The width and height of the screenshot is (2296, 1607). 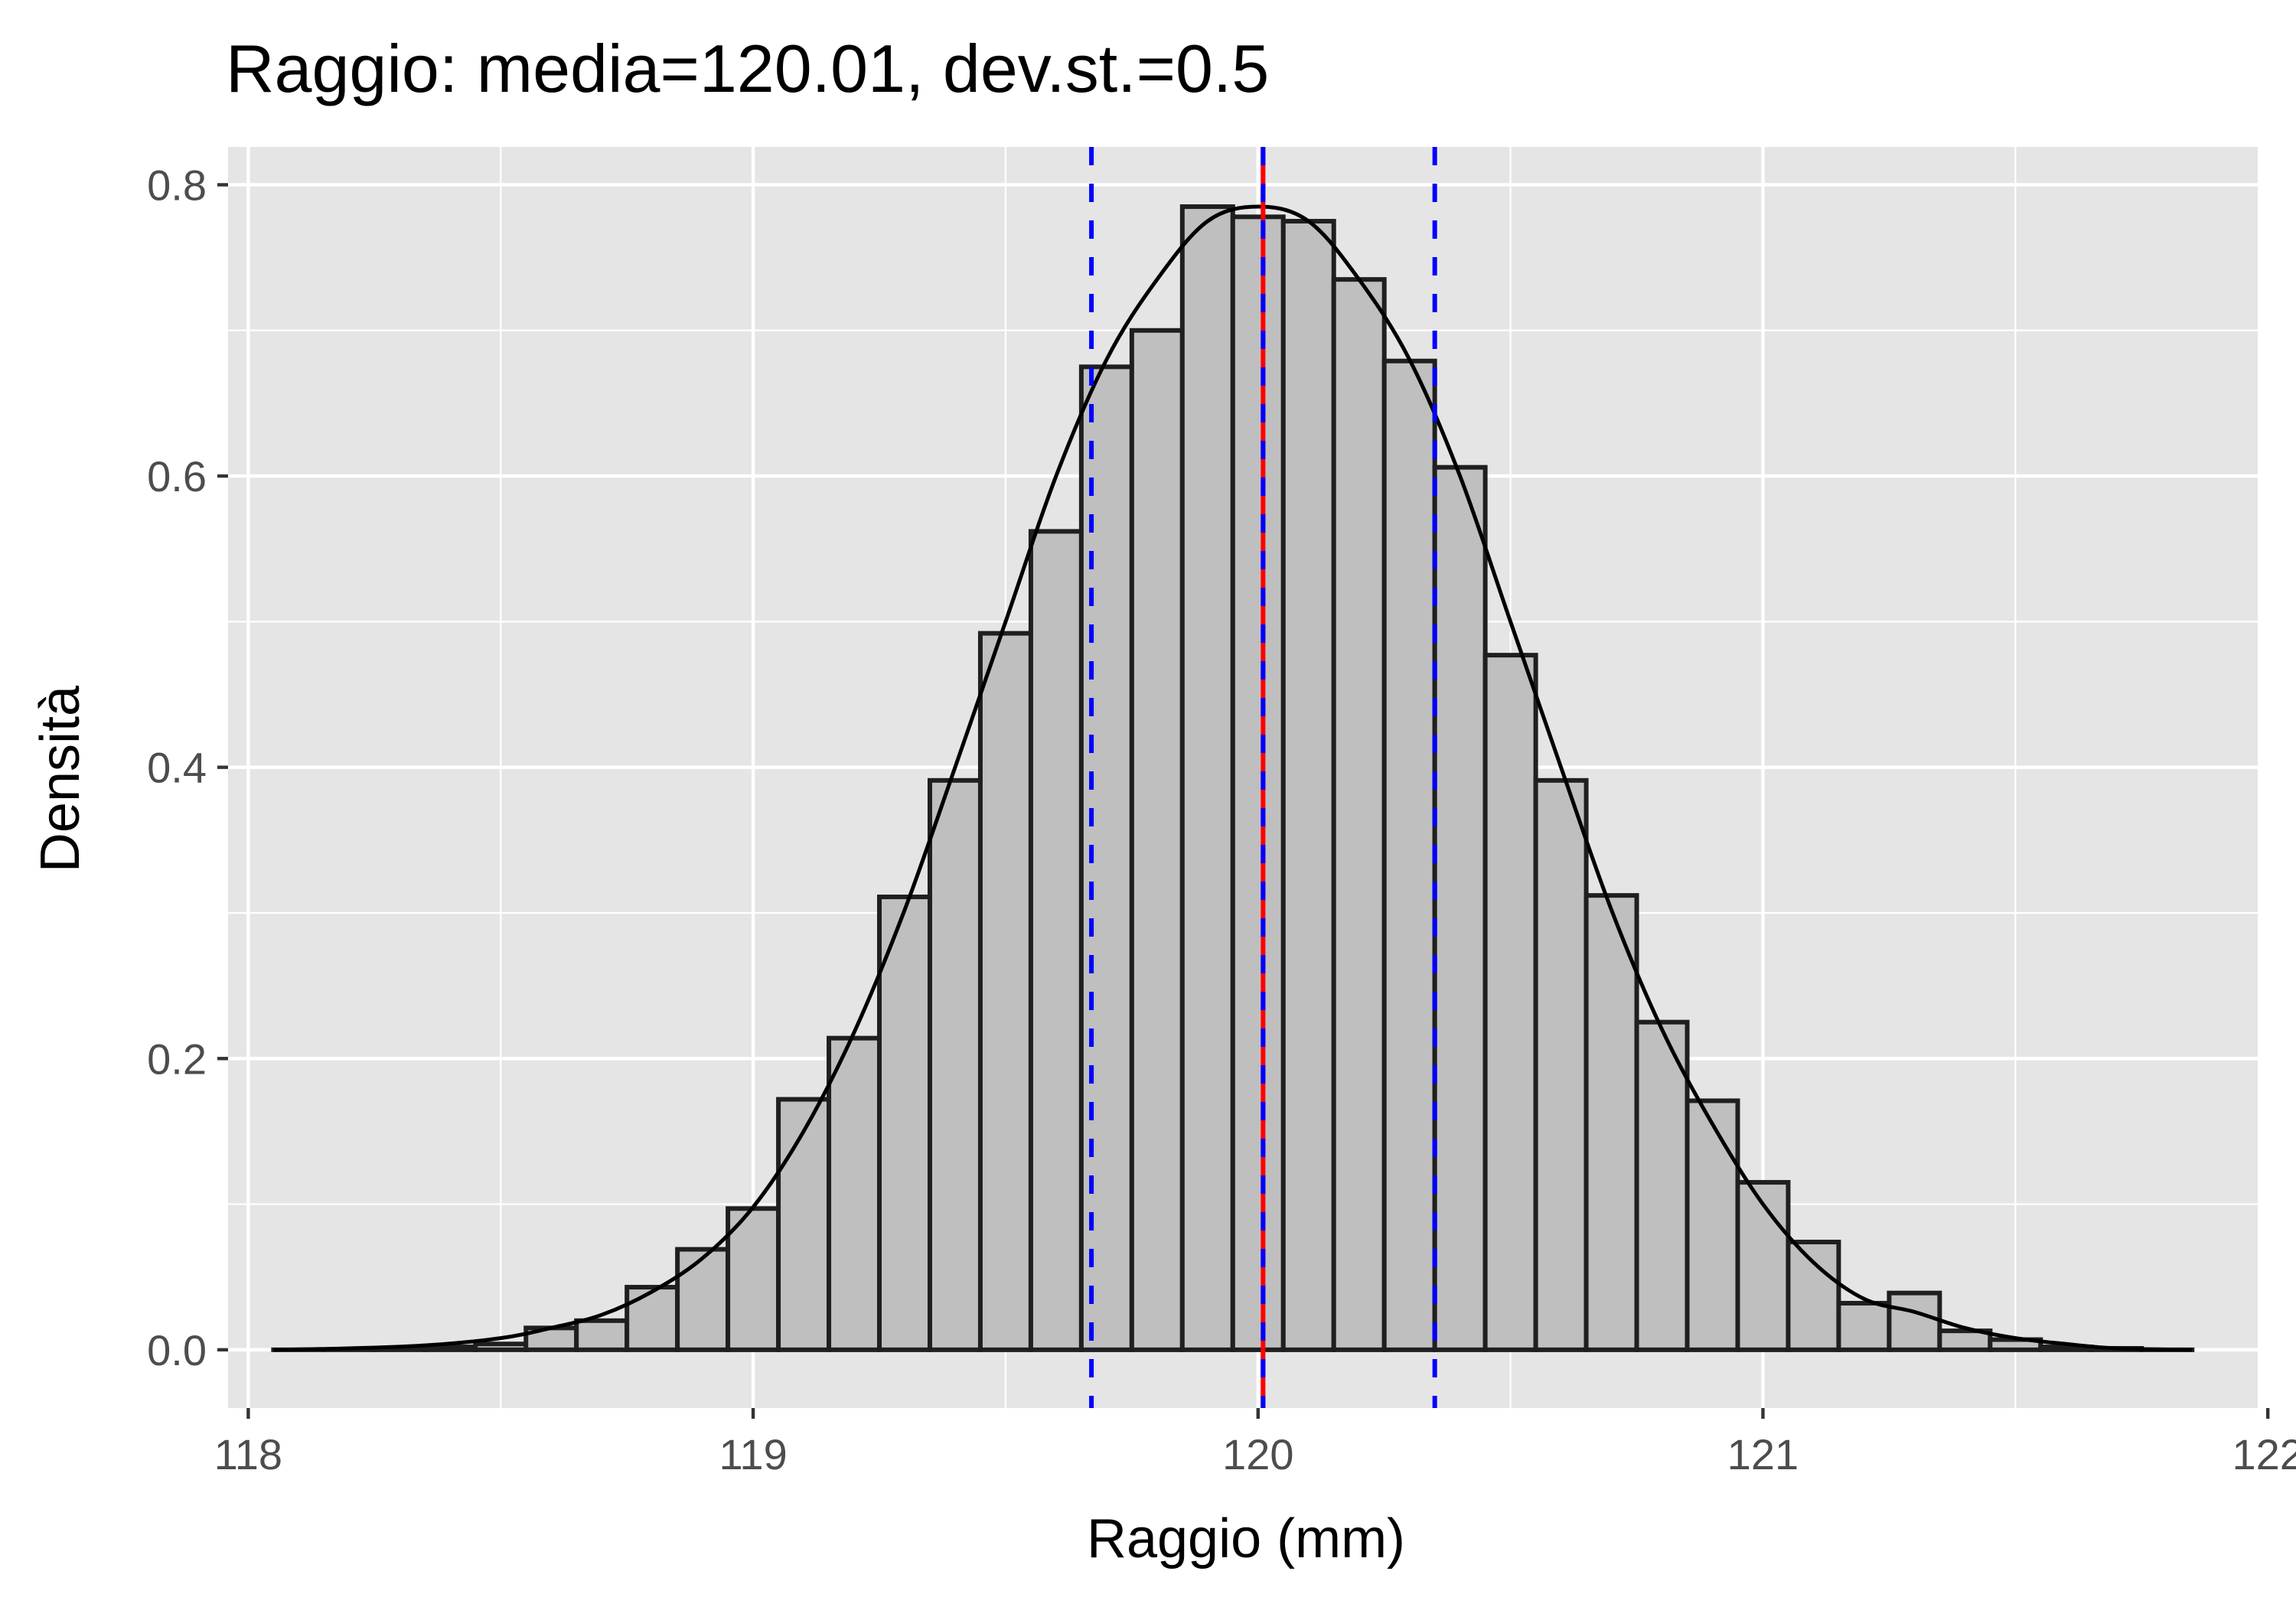 What do you see at coordinates (1257, 1454) in the screenshot?
I see `x-tick-label: 120` at bounding box center [1257, 1454].